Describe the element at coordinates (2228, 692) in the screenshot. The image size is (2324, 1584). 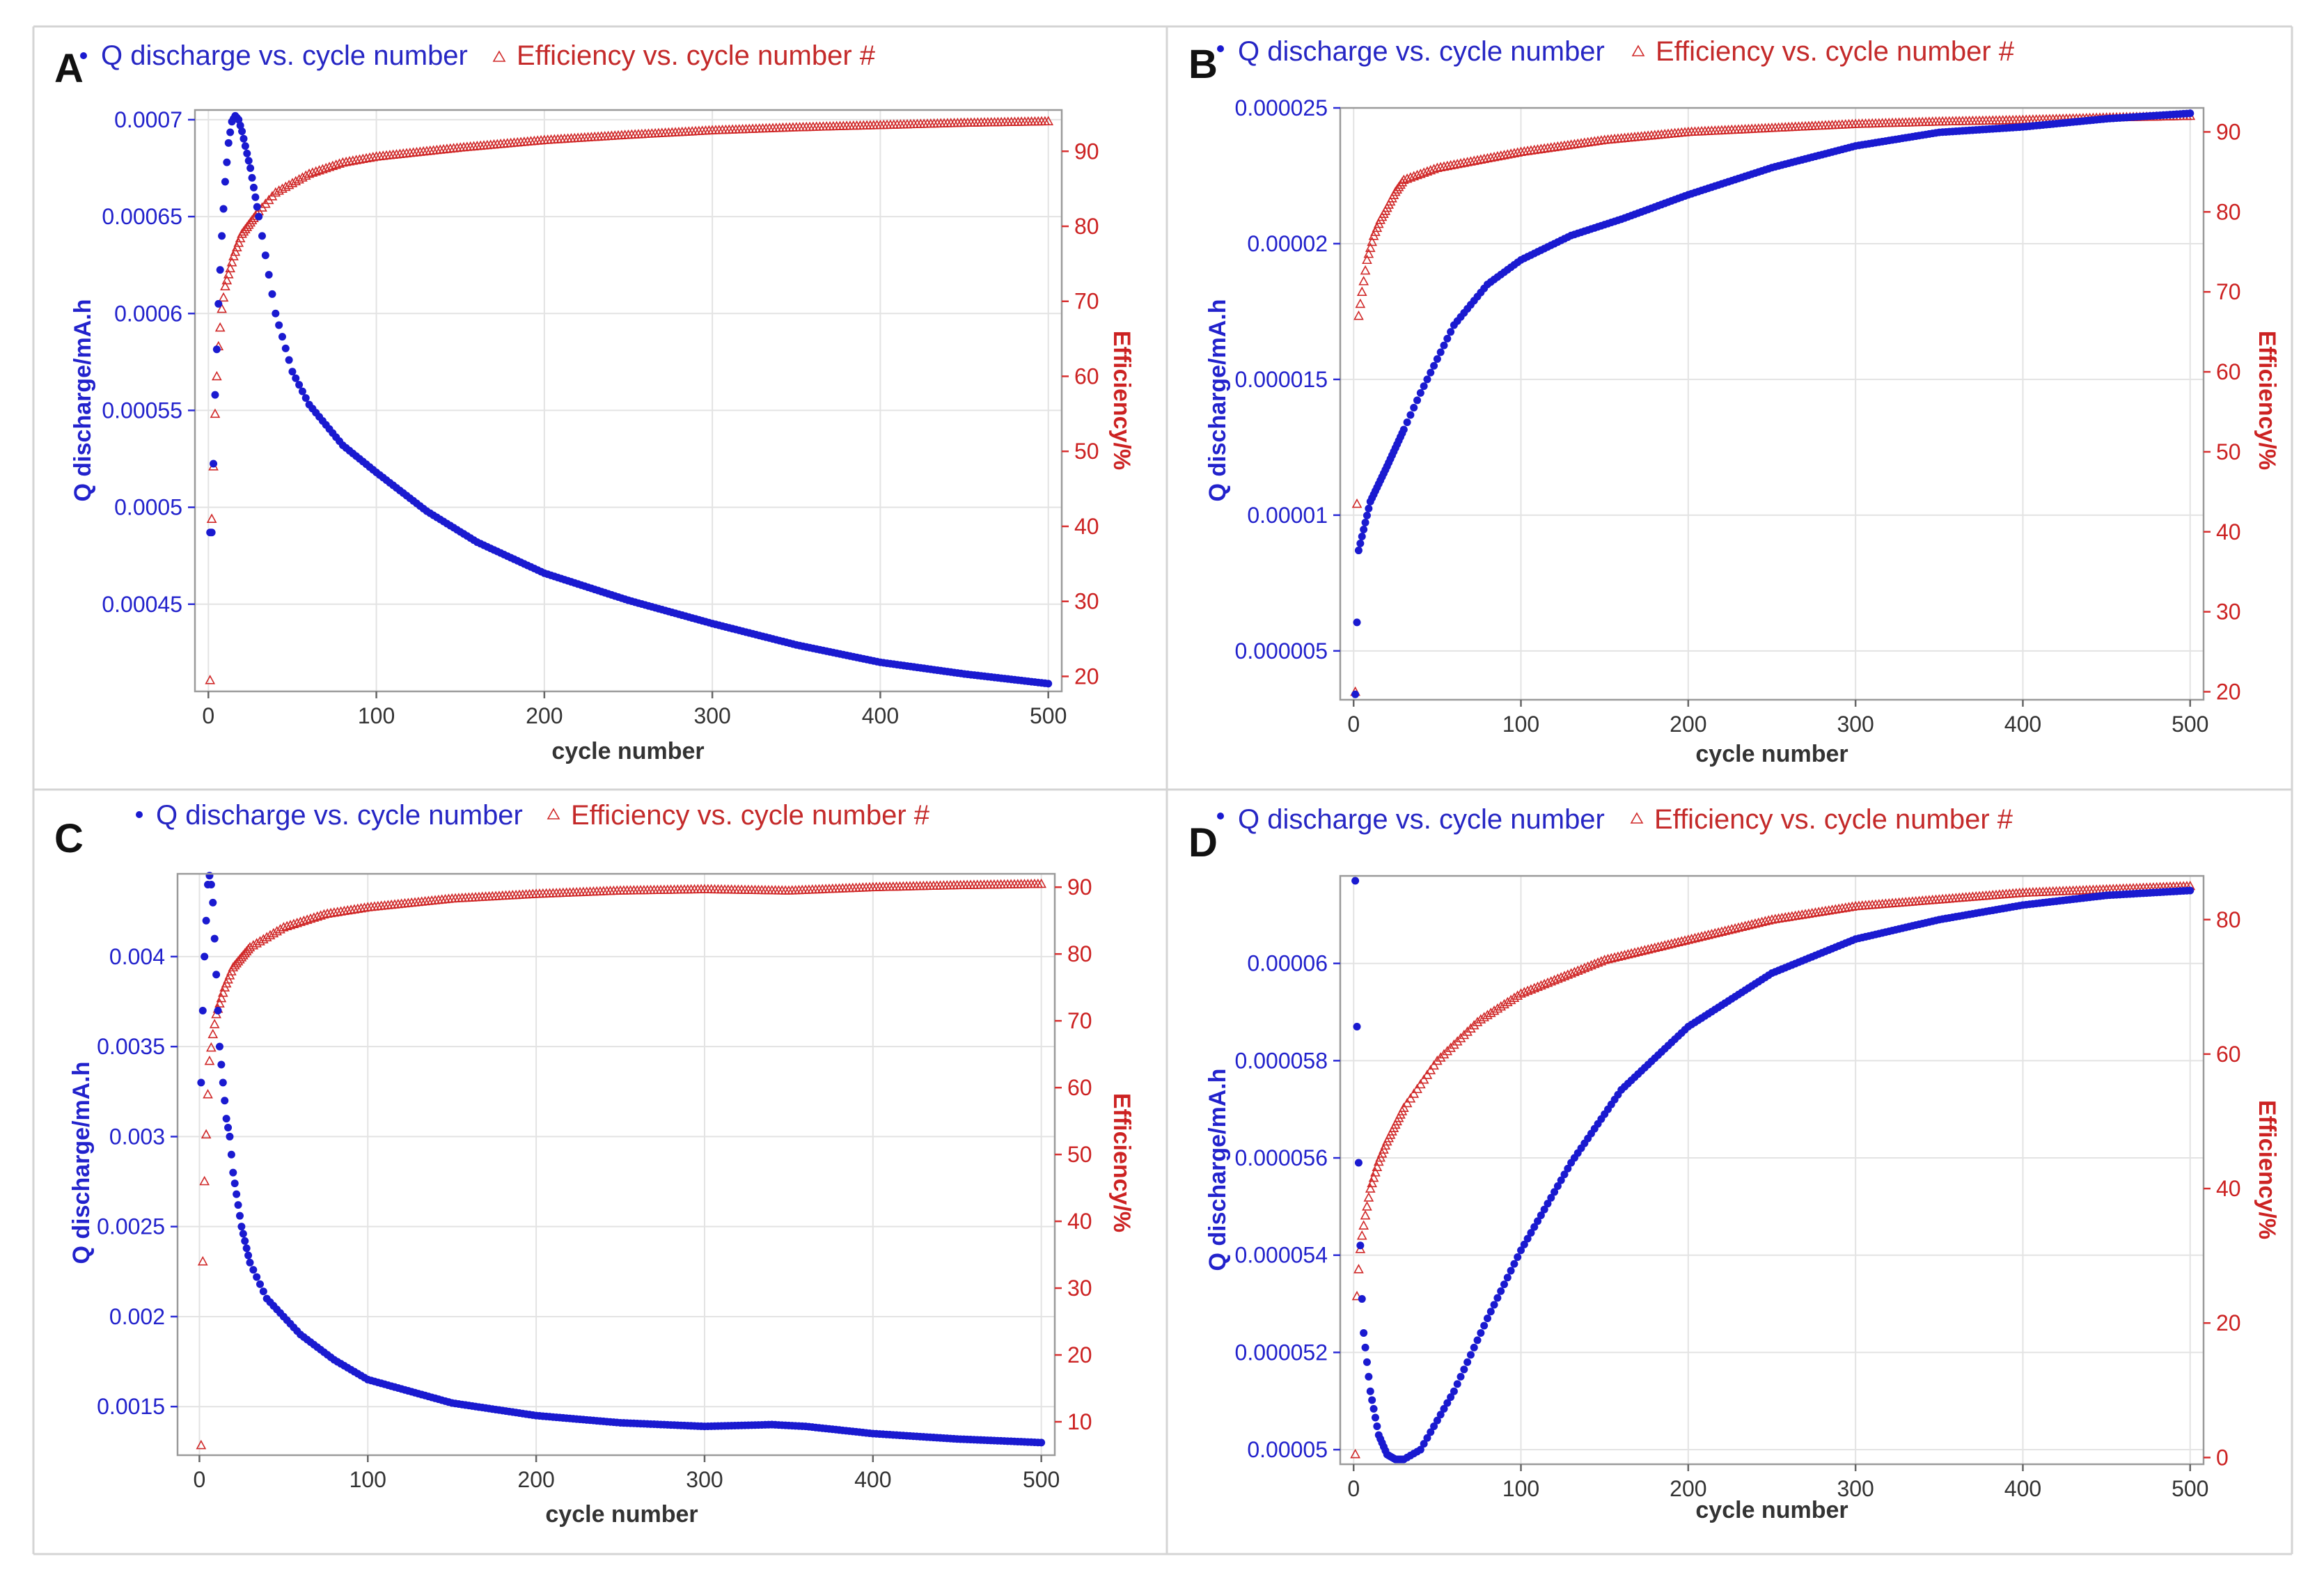
I see `y-tick-label-right: 20` at that location.